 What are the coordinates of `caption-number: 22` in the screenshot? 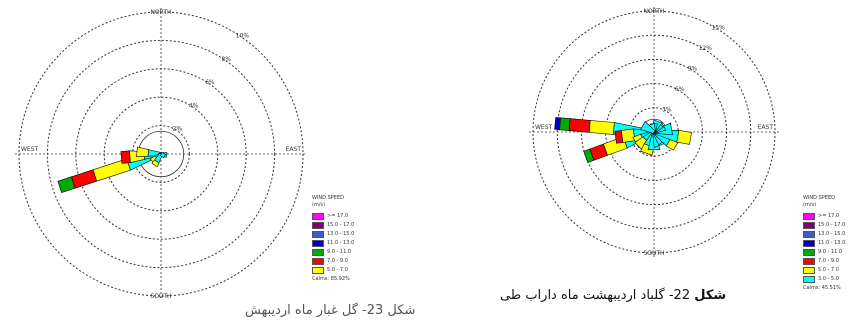 It's located at (682, 295).